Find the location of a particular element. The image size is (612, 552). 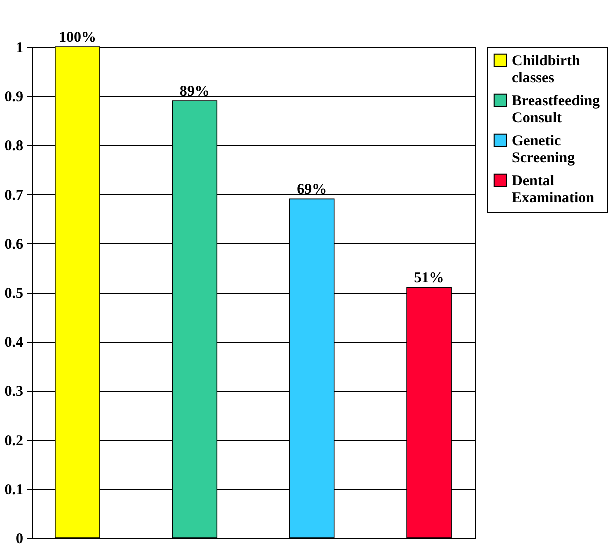

y-tick-label: 0.1 is located at coordinates (14, 490).